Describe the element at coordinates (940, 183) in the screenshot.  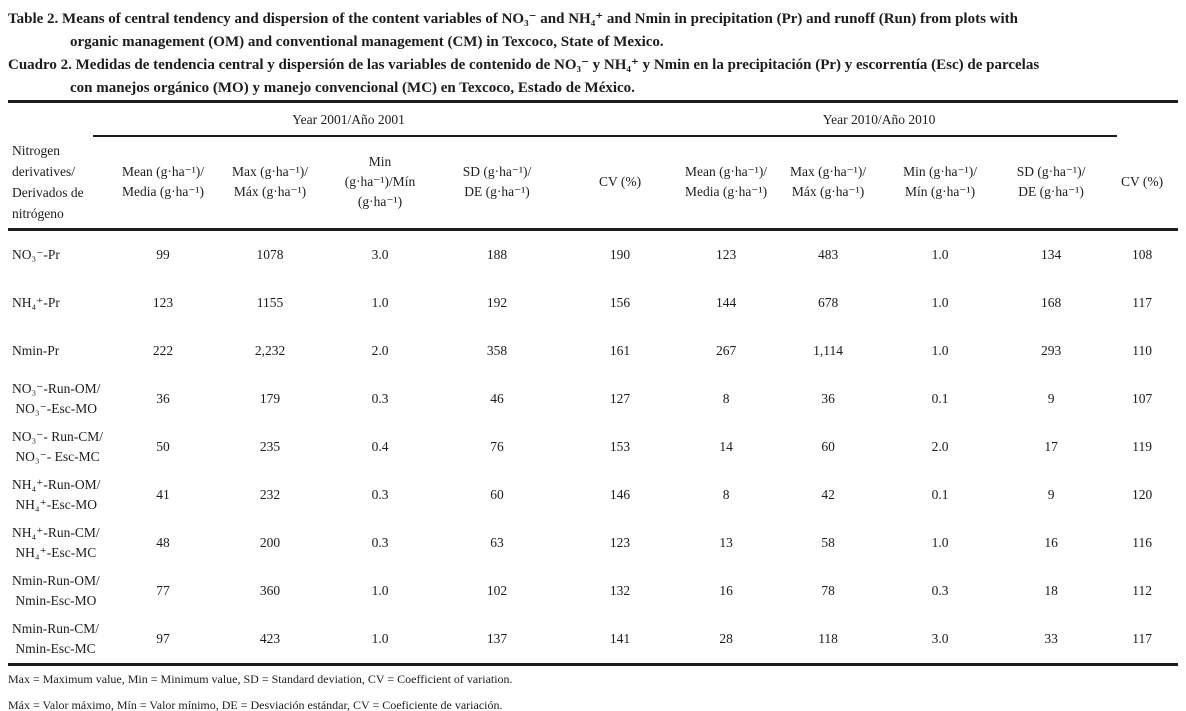
I see `column-header-min-2010: Min (g·ha⁻¹)/ Mín (g·ha⁻¹)` at that location.